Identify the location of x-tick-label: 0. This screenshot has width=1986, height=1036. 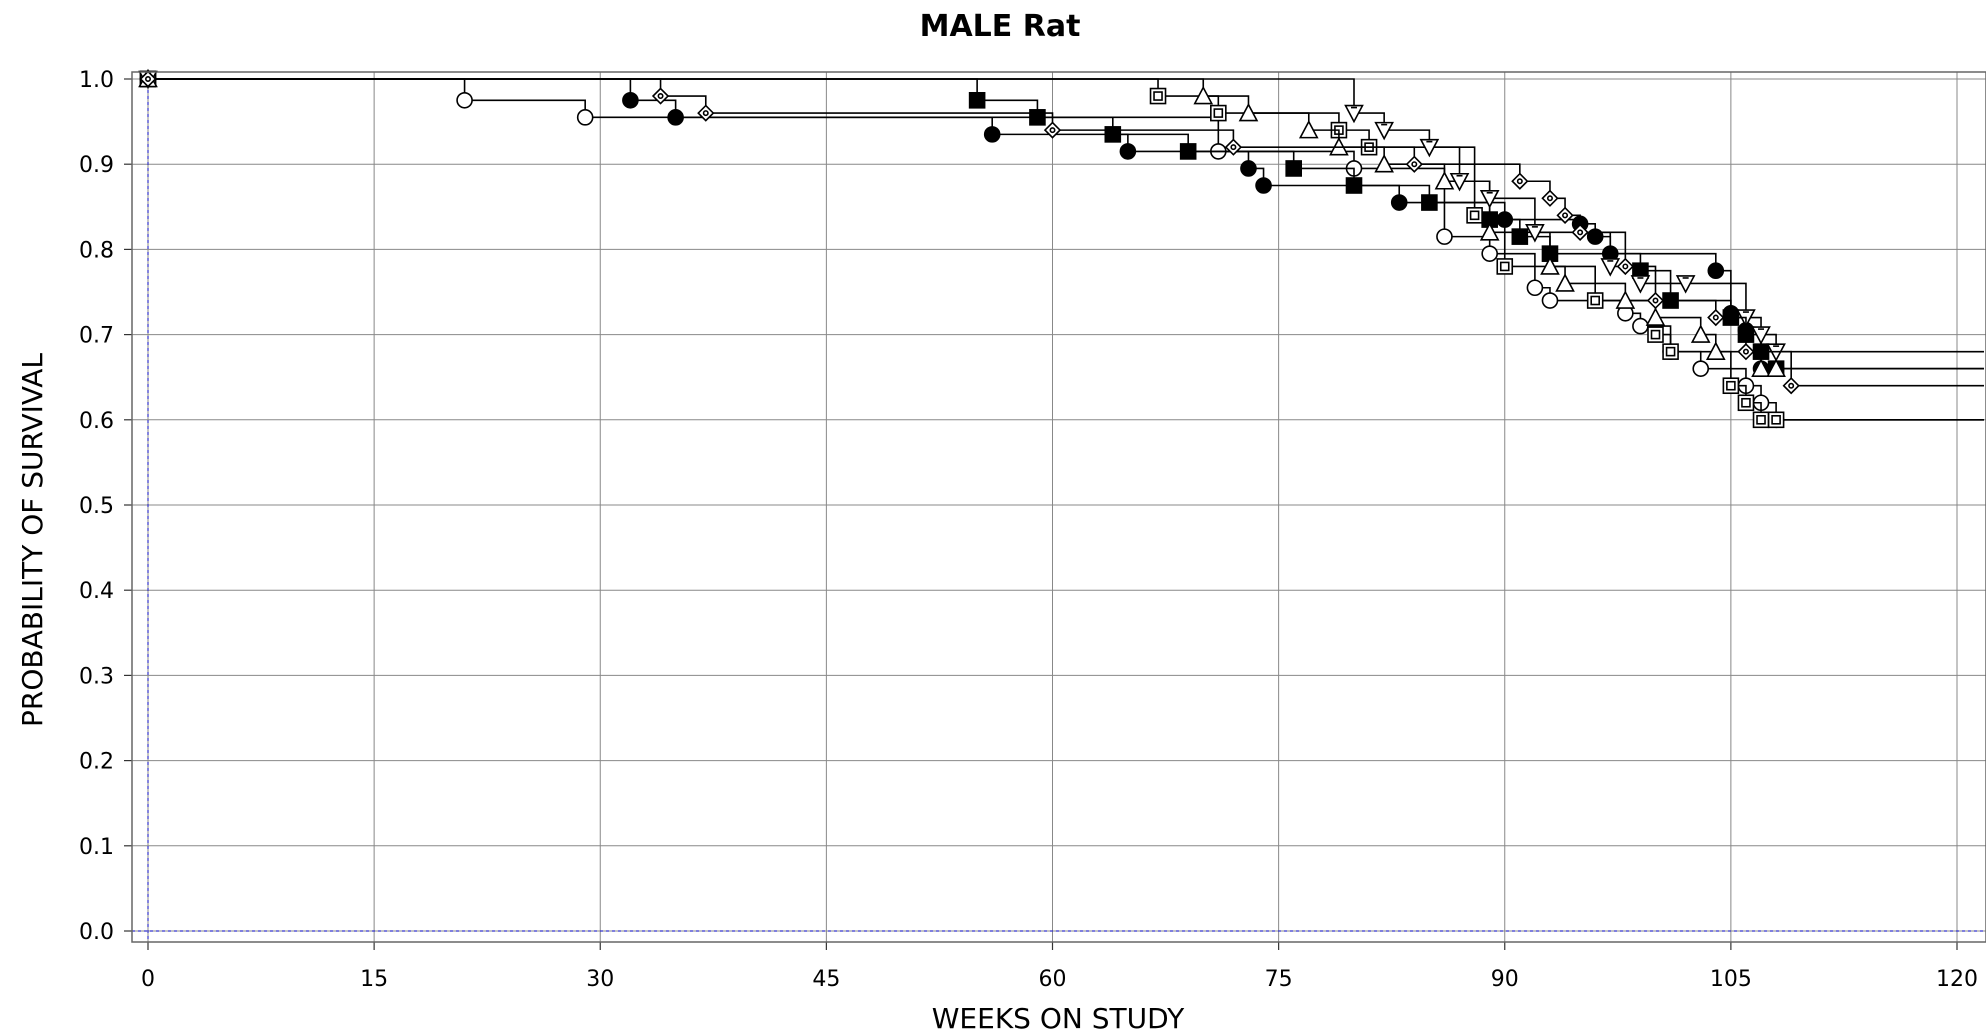
(148, 979).